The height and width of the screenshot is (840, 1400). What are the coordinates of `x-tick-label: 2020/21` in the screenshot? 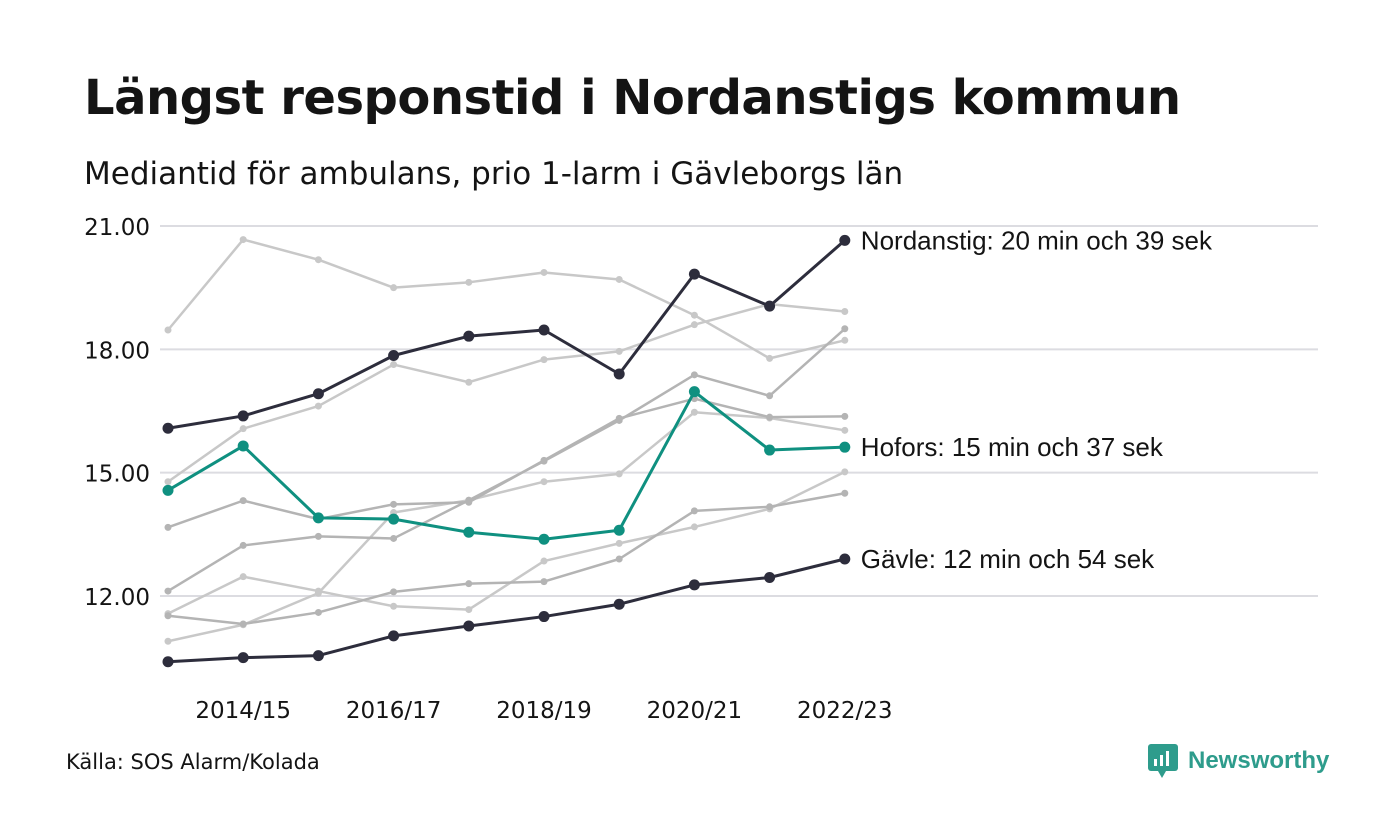 It's located at (695, 711).